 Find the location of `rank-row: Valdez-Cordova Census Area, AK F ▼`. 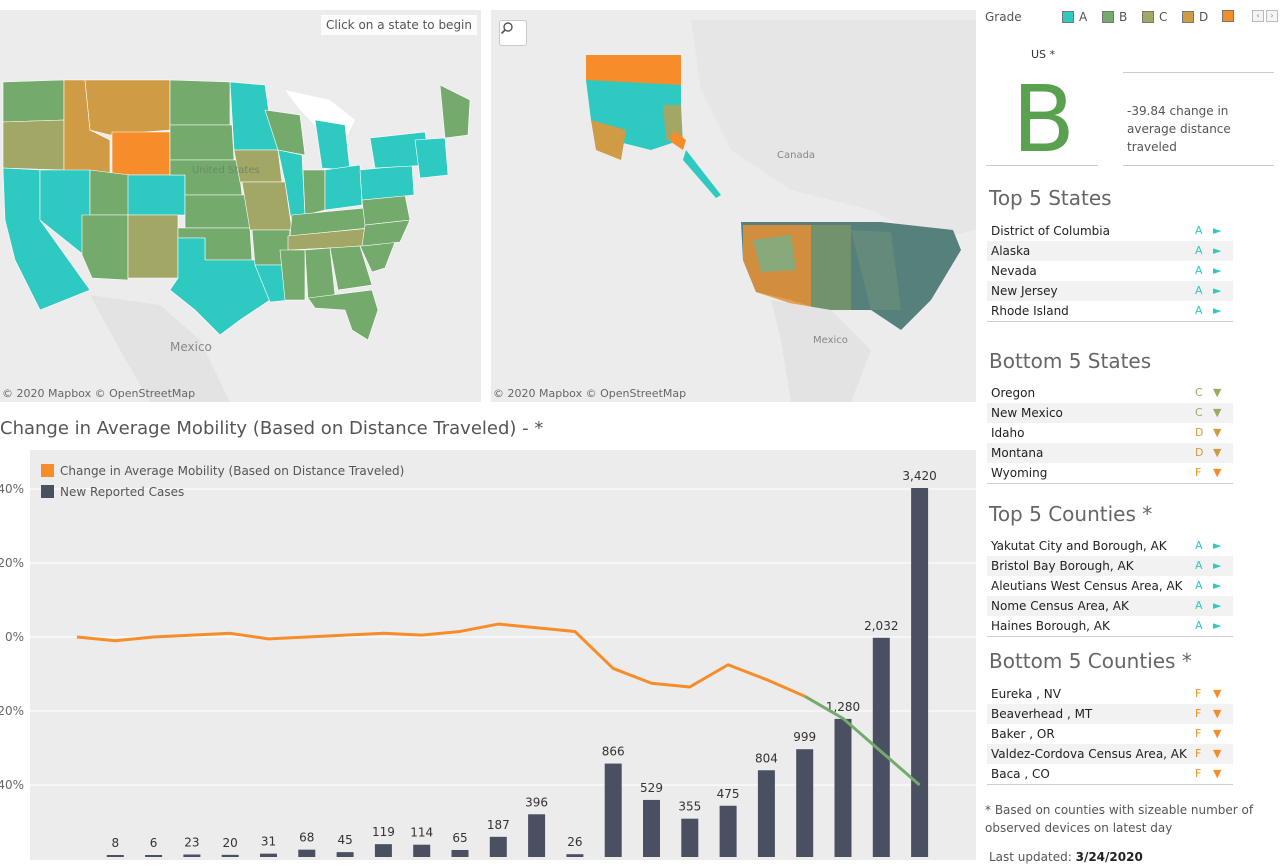

rank-row: Valdez-Cordova Census Area, AK F ▼ is located at coordinates (1110, 754).